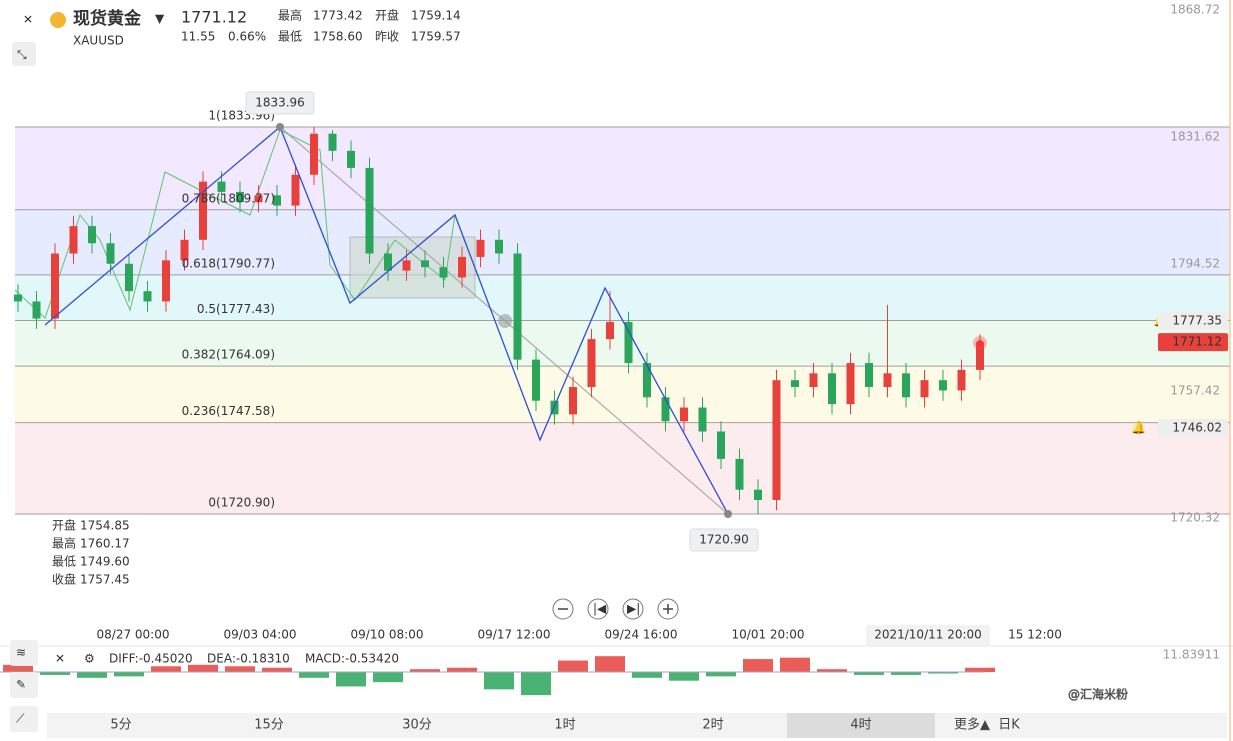 This screenshot has height=741, width=1233. I want to click on stat-value: 1773.42, so click(338, 16).